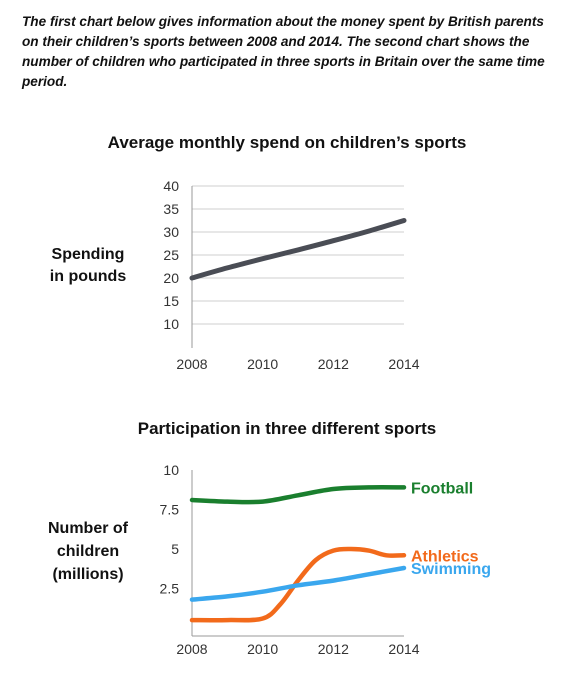  Describe the element at coordinates (88, 528) in the screenshot. I see `chart2-y-label-line: Number of` at that location.